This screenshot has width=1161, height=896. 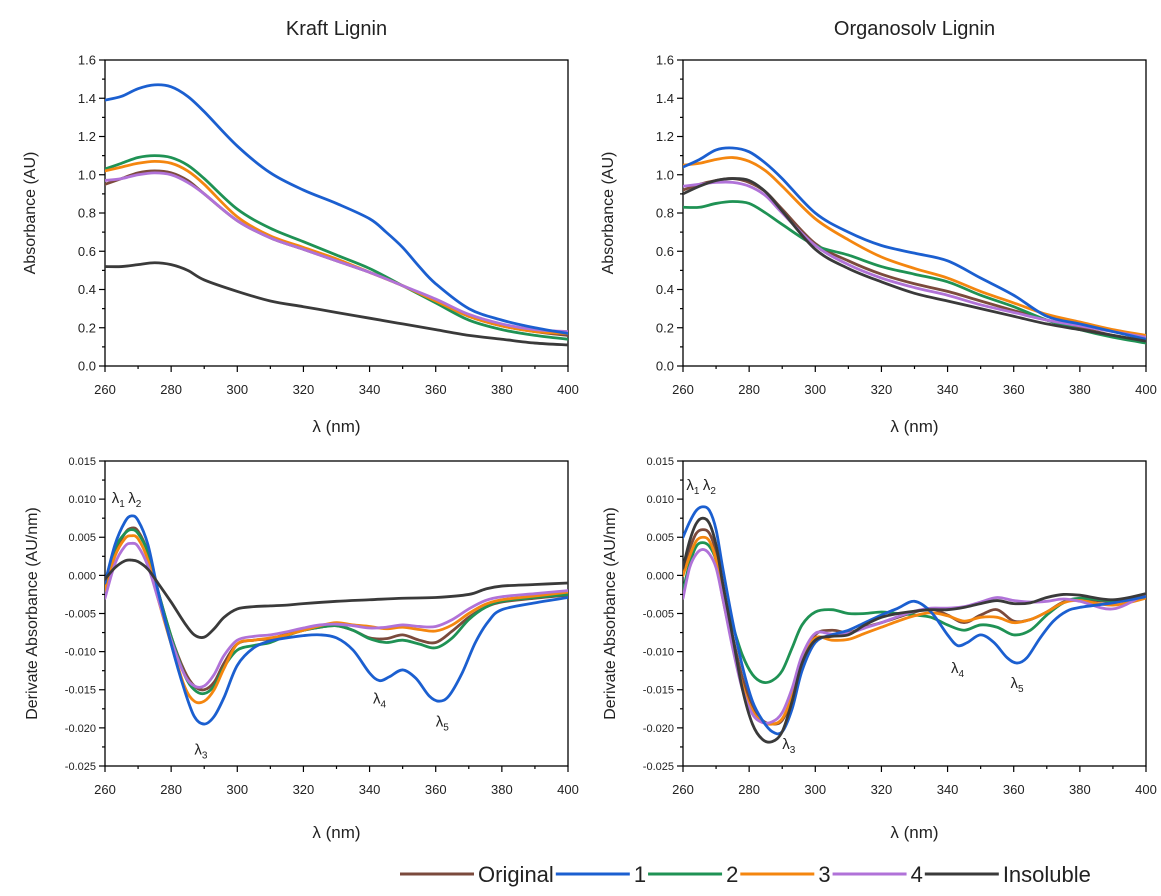 I want to click on legend-label-original: Original, so click(x=516, y=874).